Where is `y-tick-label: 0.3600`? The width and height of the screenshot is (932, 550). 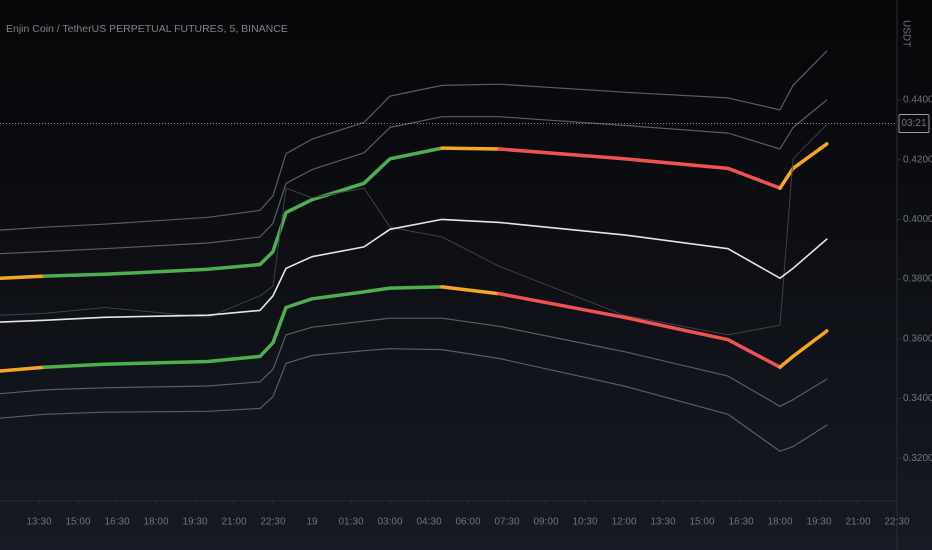
y-tick-label: 0.3600 is located at coordinates (917, 338).